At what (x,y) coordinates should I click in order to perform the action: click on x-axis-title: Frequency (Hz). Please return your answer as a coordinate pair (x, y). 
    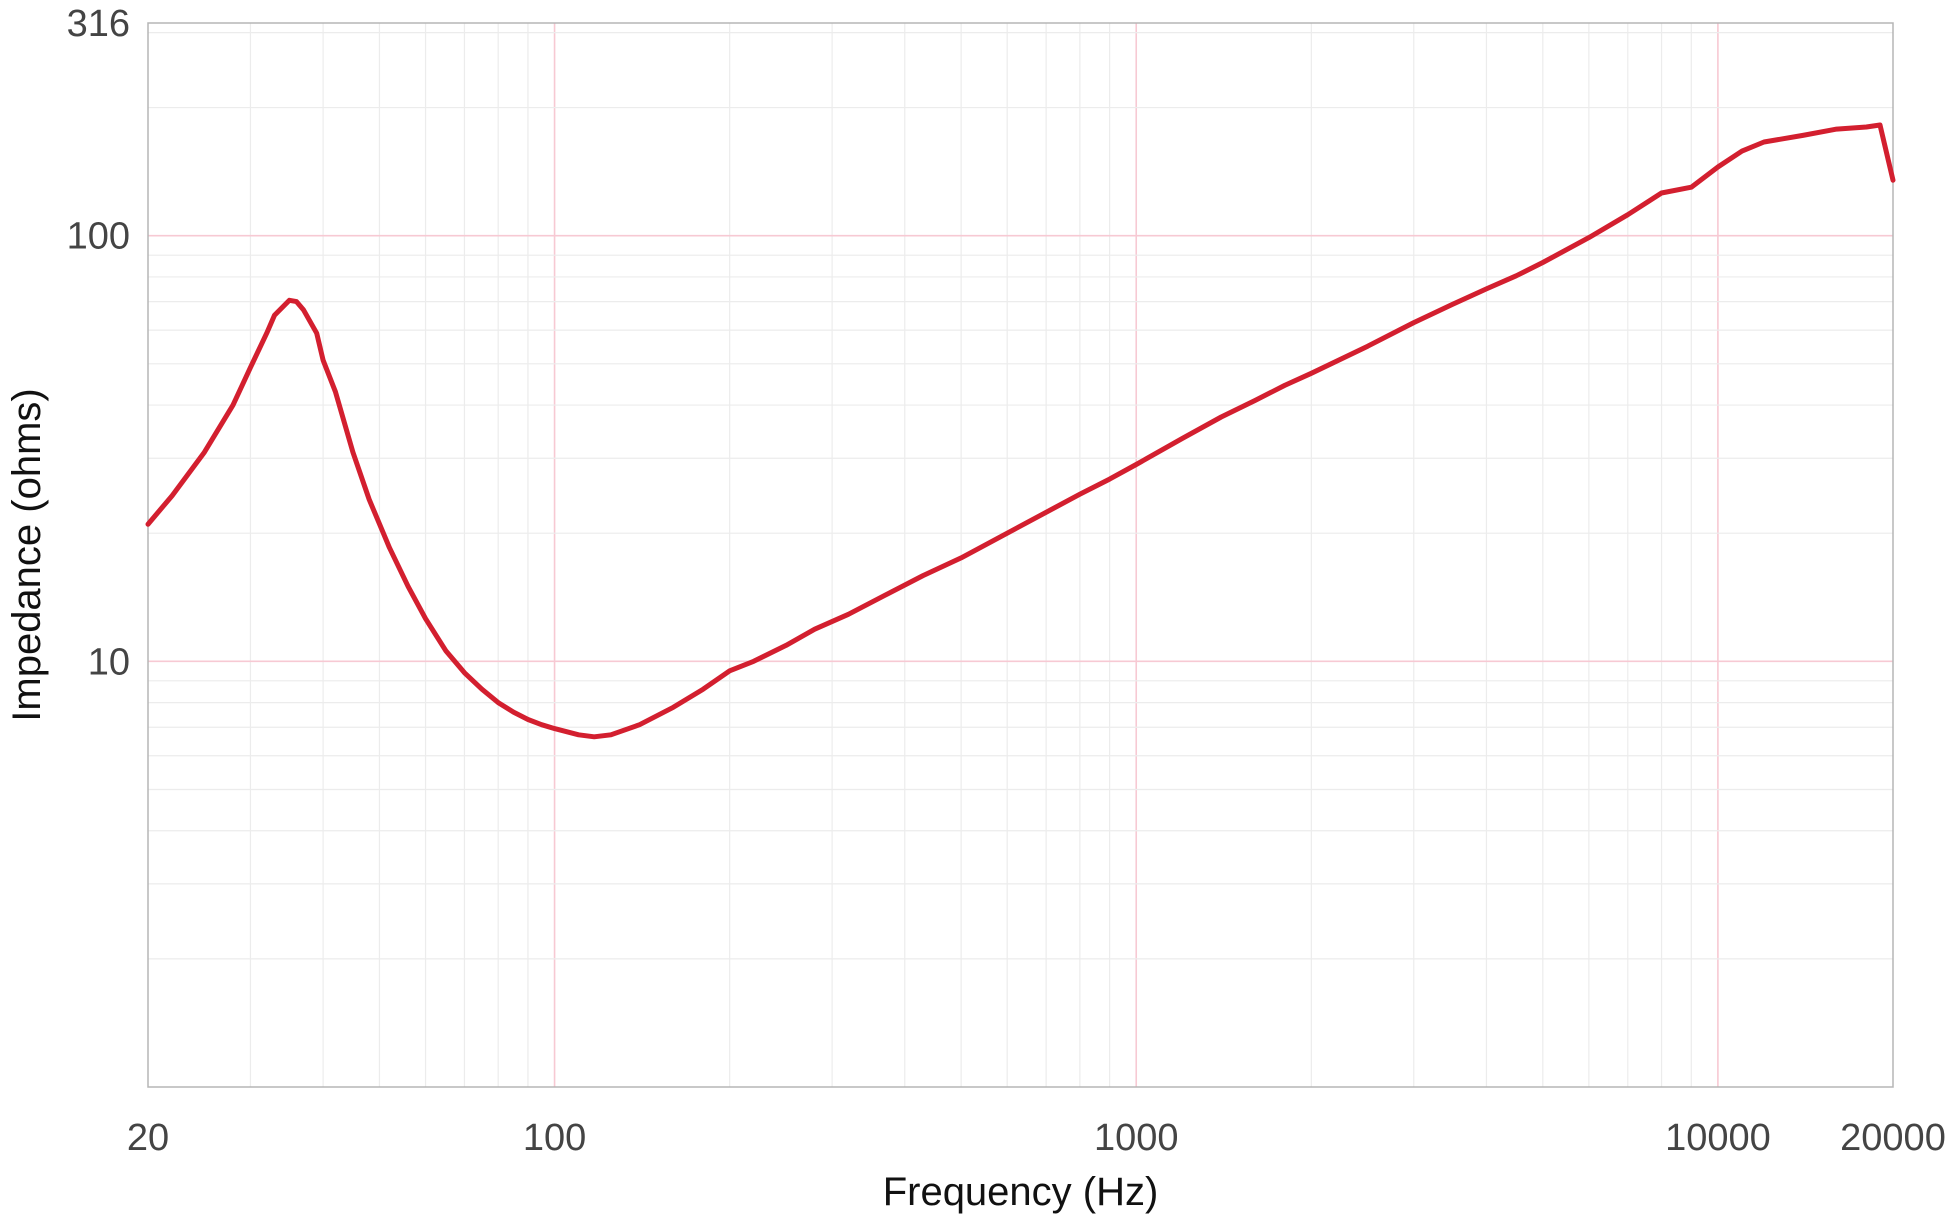
    Looking at the image, I should click on (1021, 1192).